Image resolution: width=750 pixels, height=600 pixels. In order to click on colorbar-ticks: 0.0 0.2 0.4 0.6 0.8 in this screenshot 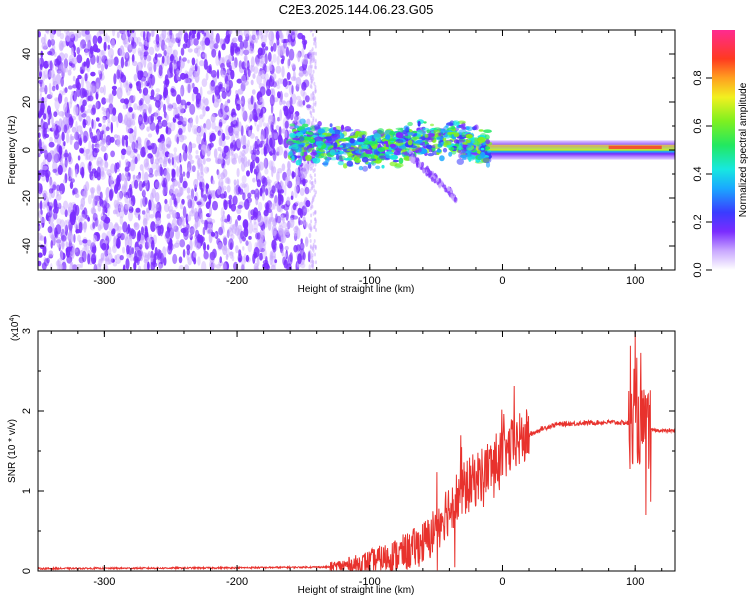, I will do `click(702, 174)`.